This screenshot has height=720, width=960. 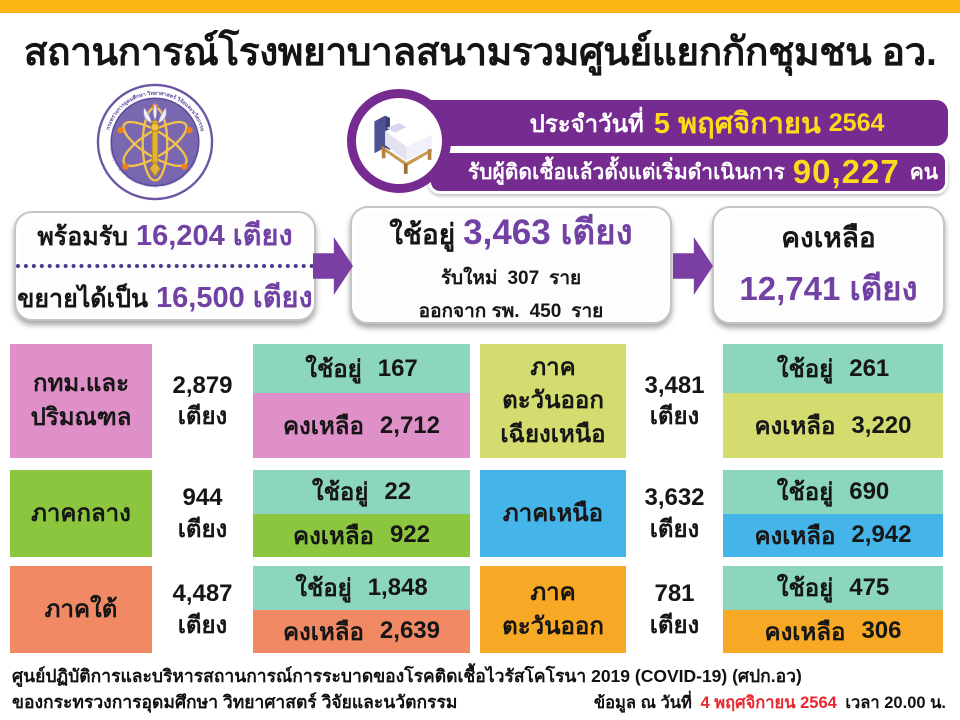 What do you see at coordinates (361, 425) in the screenshot?
I see `remaining-row: คงเหลือ 2,712` at bounding box center [361, 425].